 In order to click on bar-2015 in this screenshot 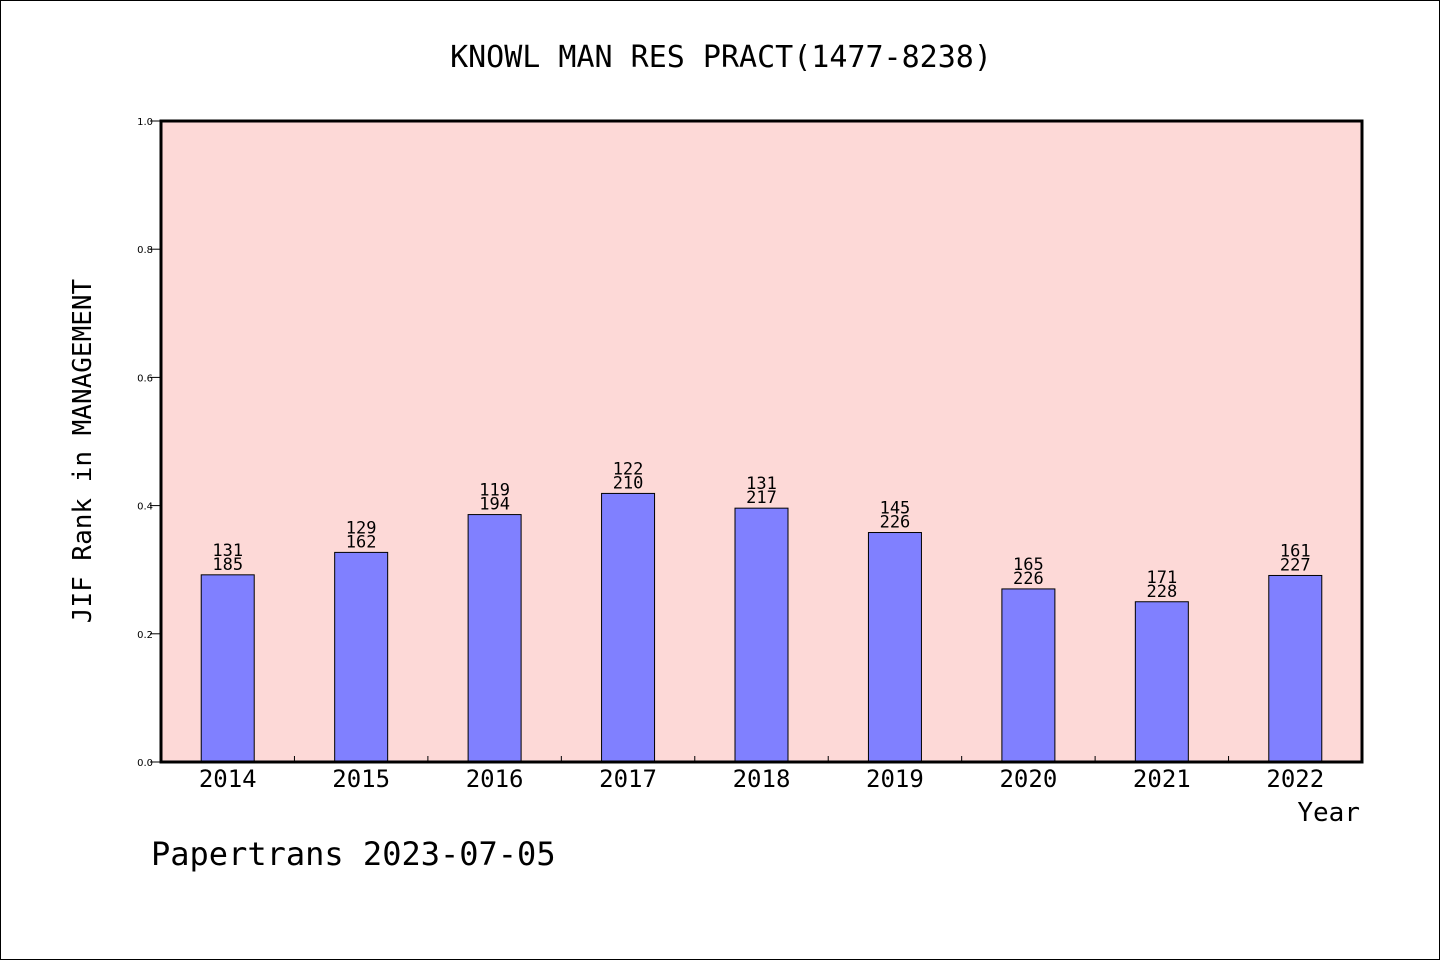, I will do `click(361, 657)`.